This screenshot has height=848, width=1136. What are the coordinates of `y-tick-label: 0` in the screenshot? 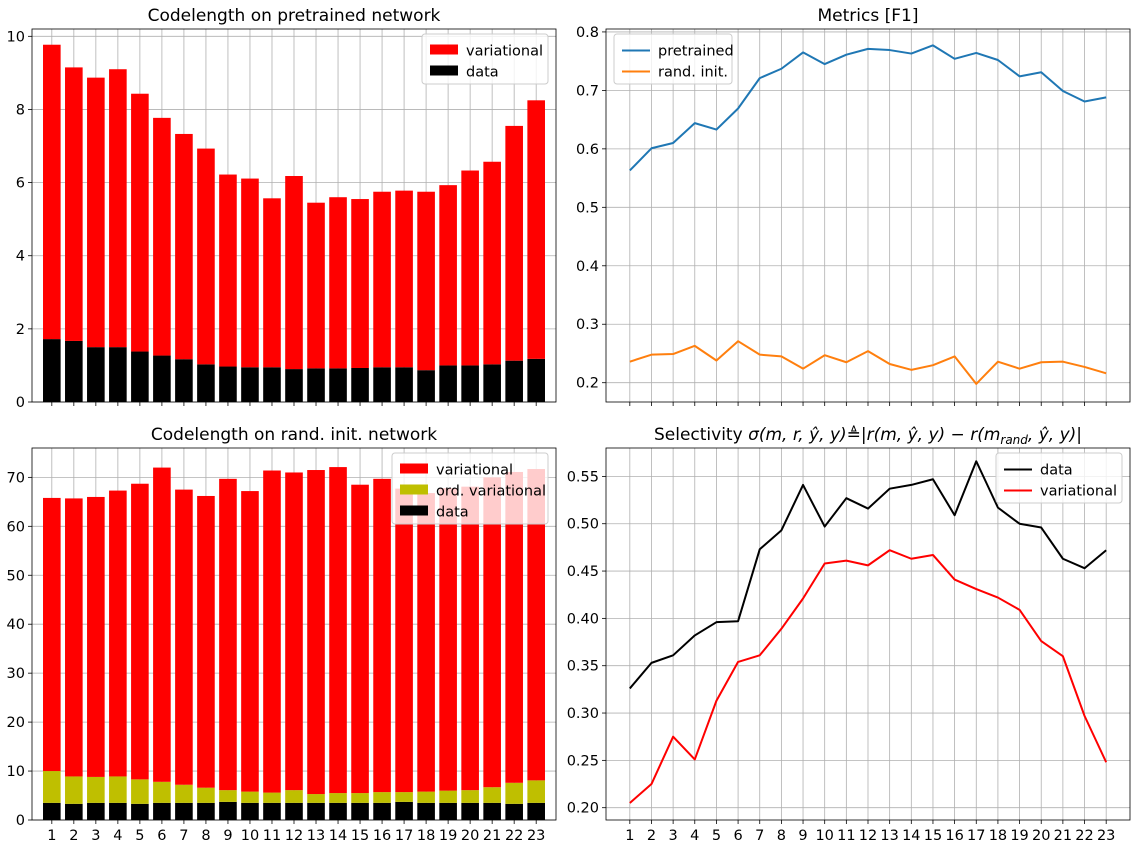 It's located at (20, 403).